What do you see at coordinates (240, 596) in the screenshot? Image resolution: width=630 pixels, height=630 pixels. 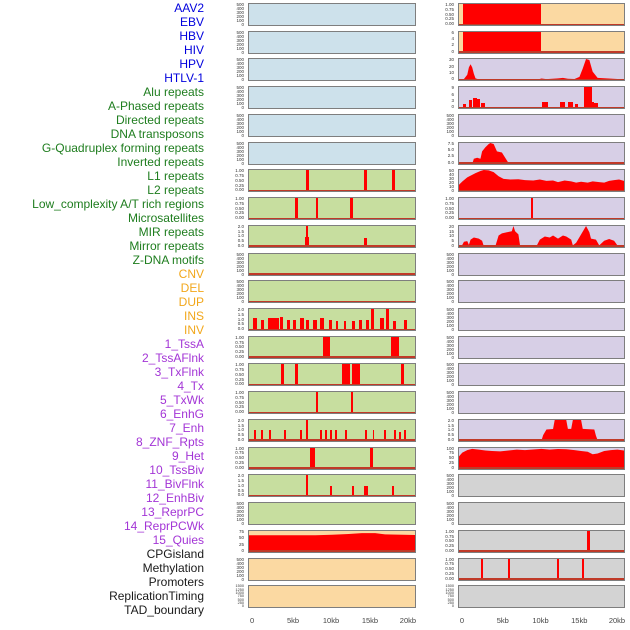 I see `y-tick-value: 750` at bounding box center [240, 596].